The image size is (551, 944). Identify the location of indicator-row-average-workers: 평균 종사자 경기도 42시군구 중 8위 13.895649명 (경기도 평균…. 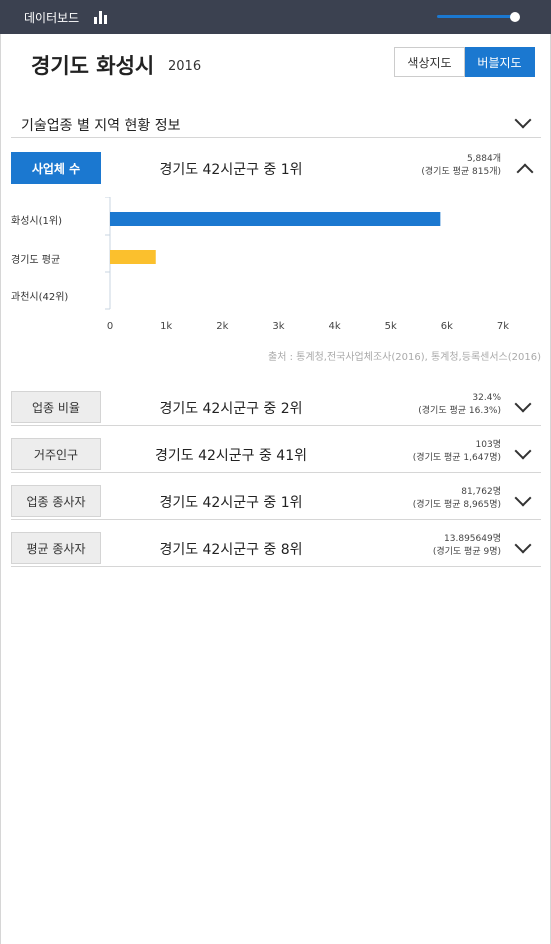
(276, 549).